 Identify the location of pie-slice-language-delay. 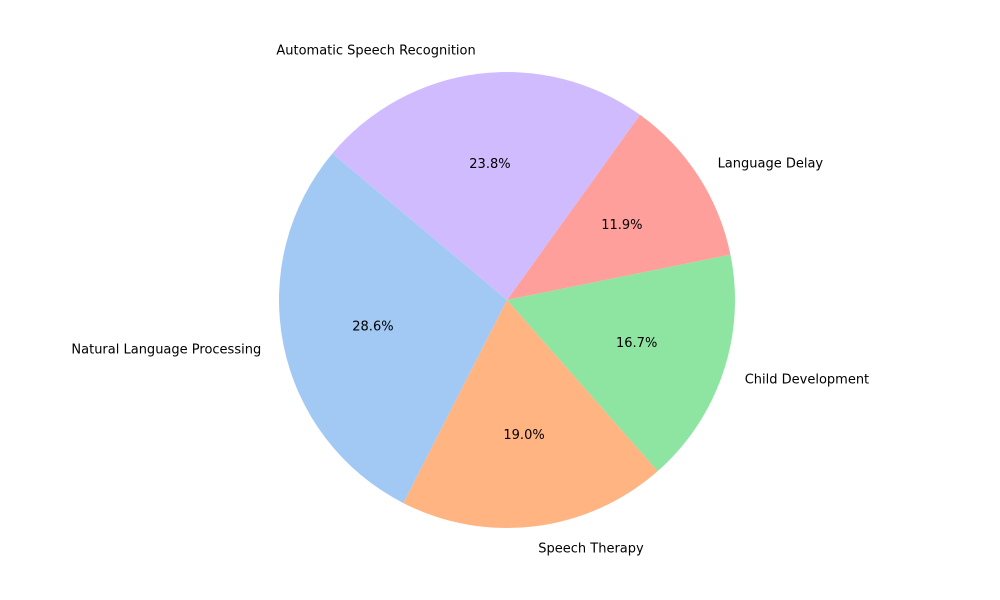
(619, 207).